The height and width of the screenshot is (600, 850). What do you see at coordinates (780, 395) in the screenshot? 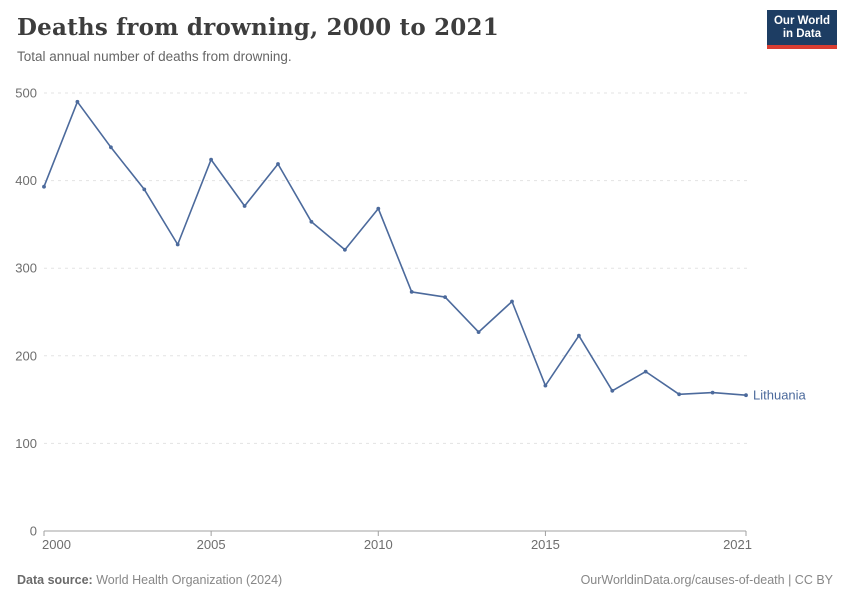
I see `series-label: Lithuania` at bounding box center [780, 395].